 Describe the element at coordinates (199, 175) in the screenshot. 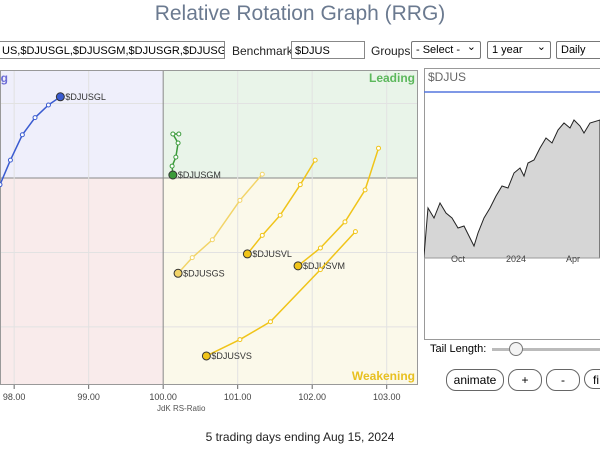

I see `series-label: $DJUSGM` at that location.